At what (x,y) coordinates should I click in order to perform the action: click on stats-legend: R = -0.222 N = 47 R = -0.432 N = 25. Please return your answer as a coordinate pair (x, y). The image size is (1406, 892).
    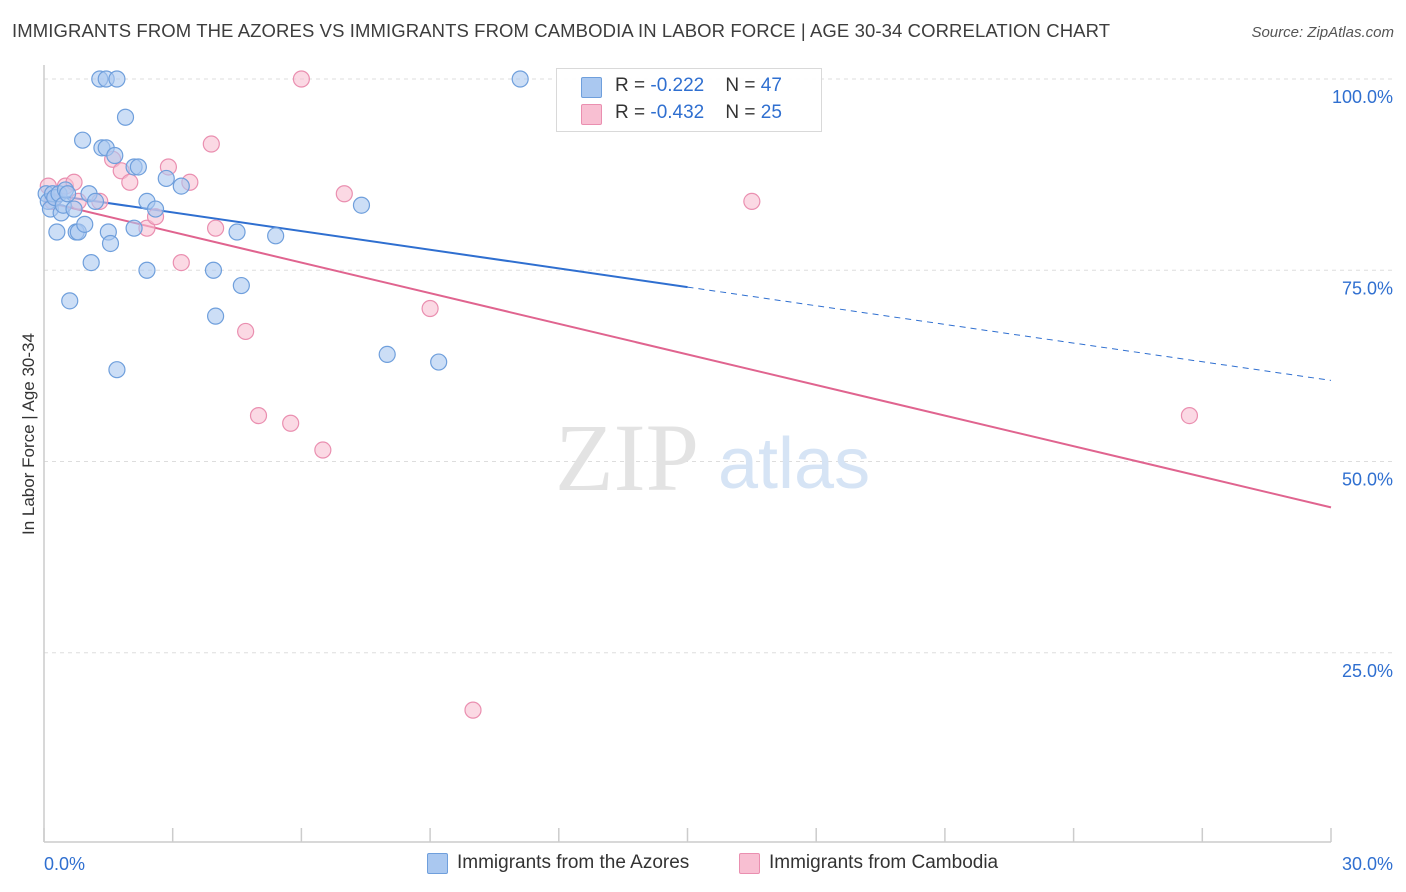
    Looking at the image, I should click on (689, 100).